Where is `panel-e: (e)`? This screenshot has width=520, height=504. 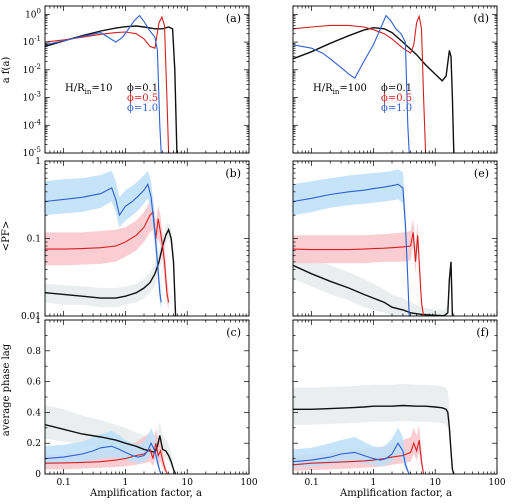 panel-e: (e) is located at coordinates (395, 238).